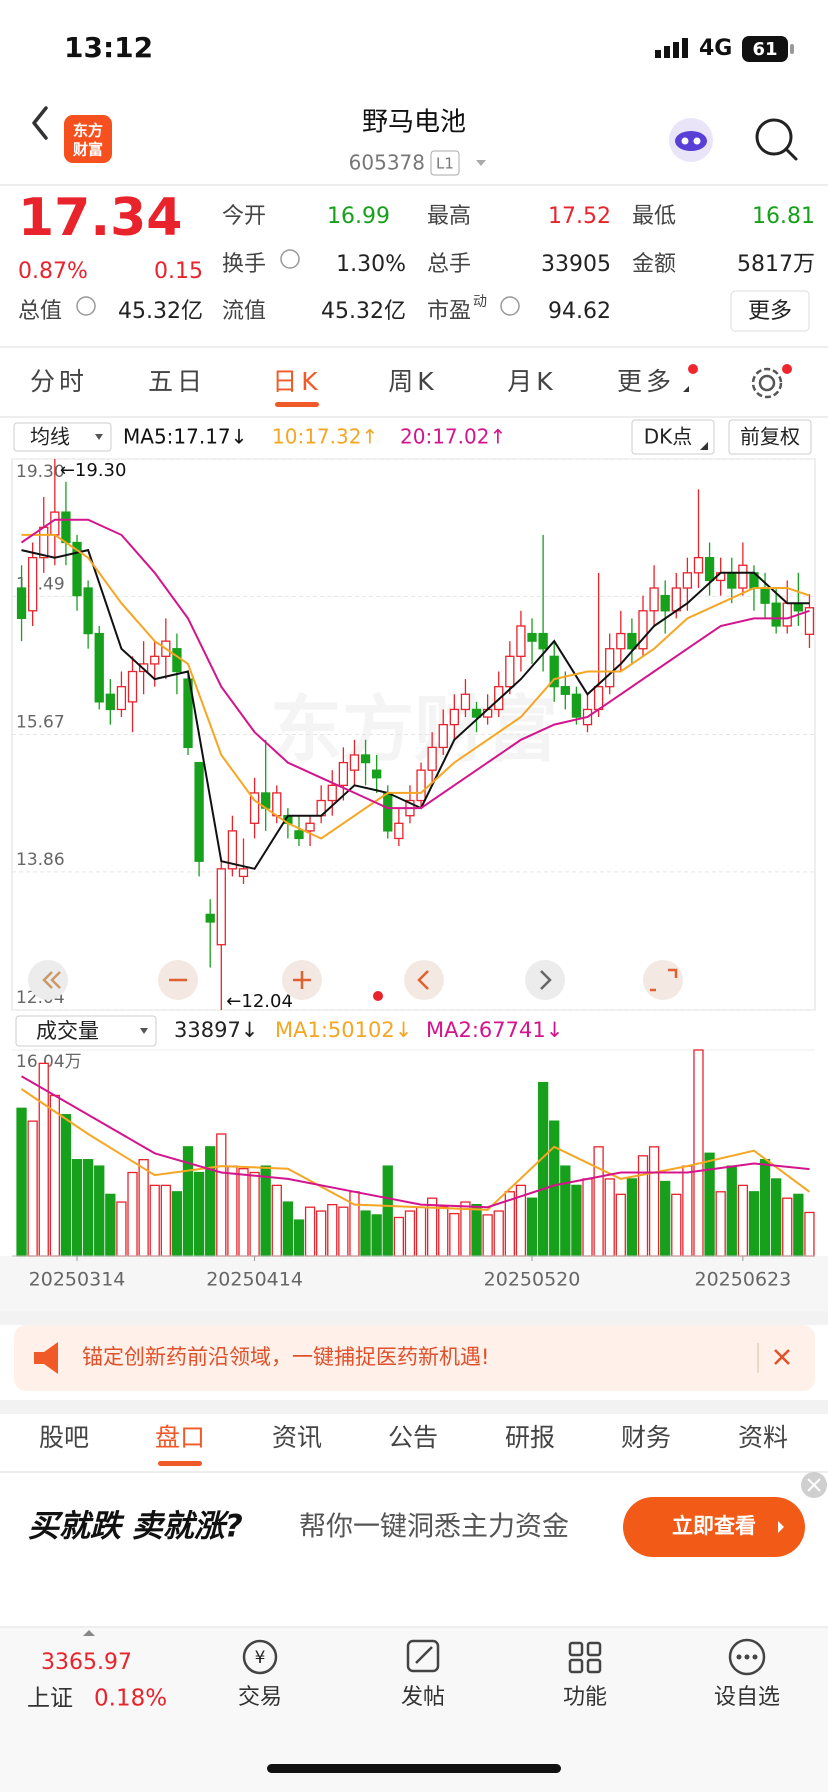 The height and width of the screenshot is (1792, 828). I want to click on nav-item: 功能, so click(585, 1697).